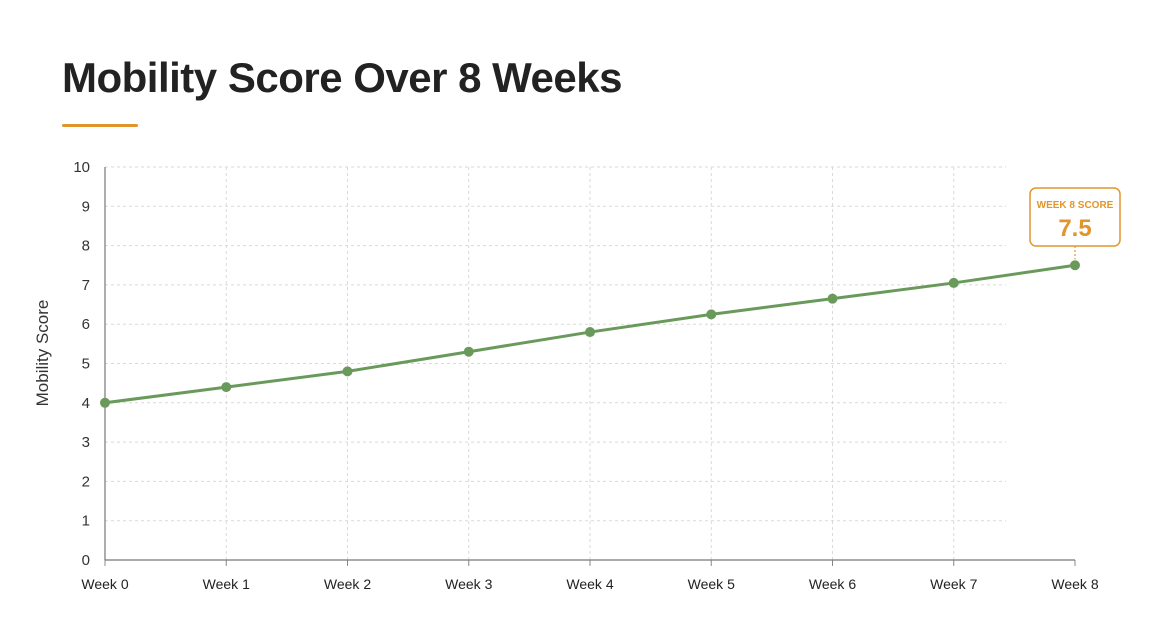 The image size is (1152, 640). Describe the element at coordinates (86, 246) in the screenshot. I see `y-tick-label: 8` at that location.